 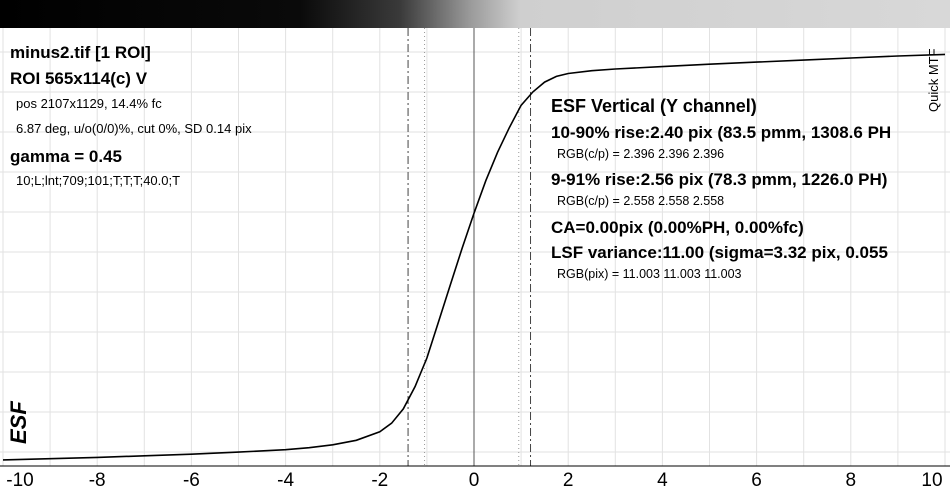 What do you see at coordinates (89, 103) in the screenshot?
I see `roi-position: pos 2107x1129, 14.4% fc` at bounding box center [89, 103].